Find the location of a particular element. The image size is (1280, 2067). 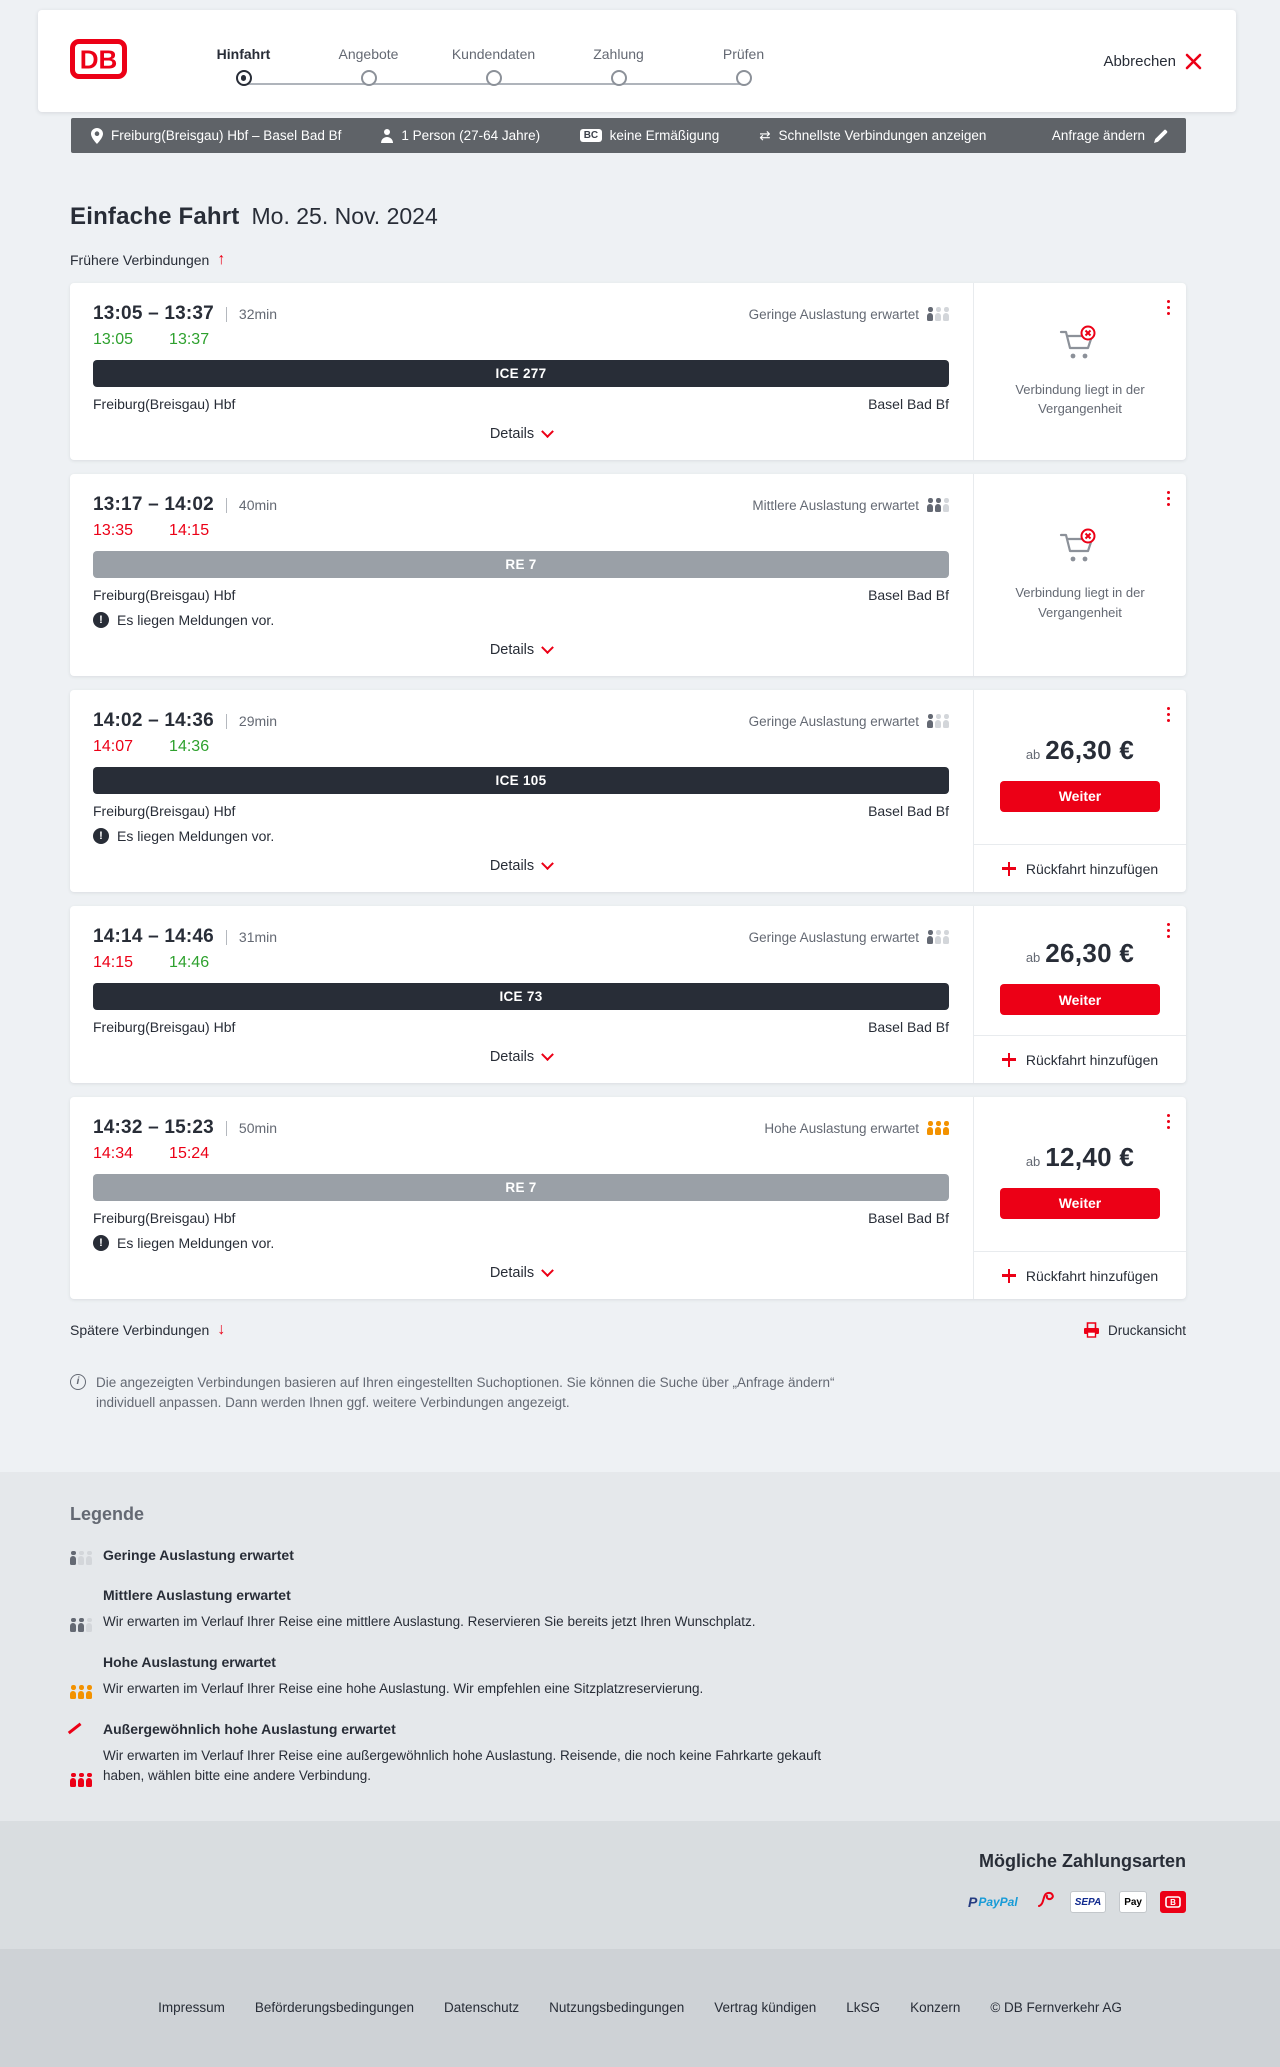

arrival-actual-time: 14:46 is located at coordinates (189, 962).